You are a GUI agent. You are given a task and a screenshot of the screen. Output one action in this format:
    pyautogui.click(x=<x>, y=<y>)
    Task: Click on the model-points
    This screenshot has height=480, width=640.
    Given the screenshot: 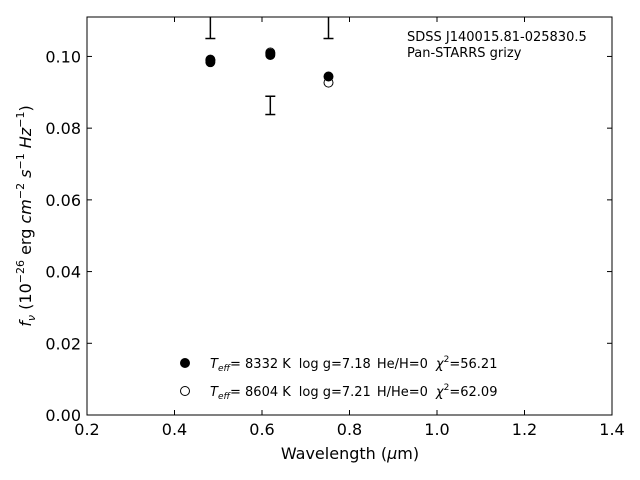 What is the action you would take?
    pyautogui.click(x=269, y=67)
    